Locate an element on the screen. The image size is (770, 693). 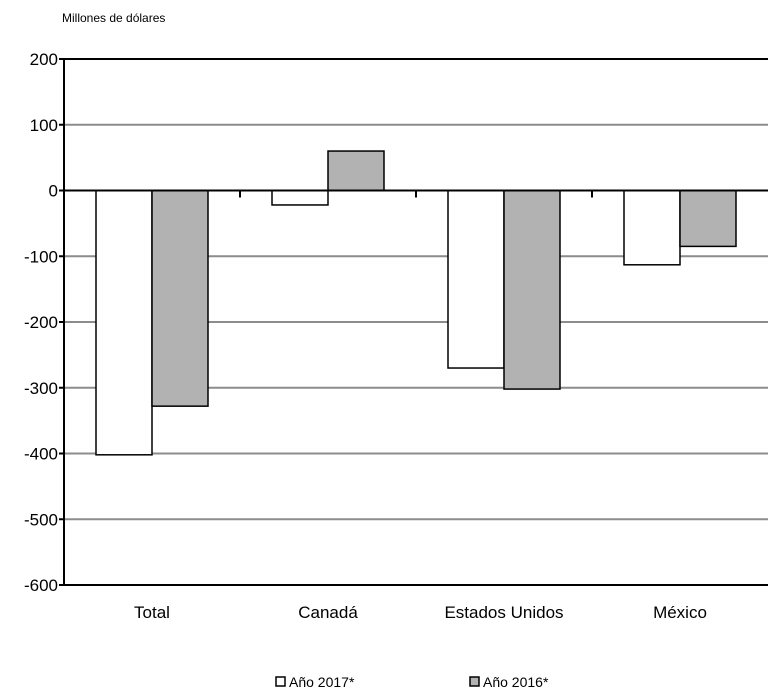
x-category-label: Total is located at coordinates (152, 612).